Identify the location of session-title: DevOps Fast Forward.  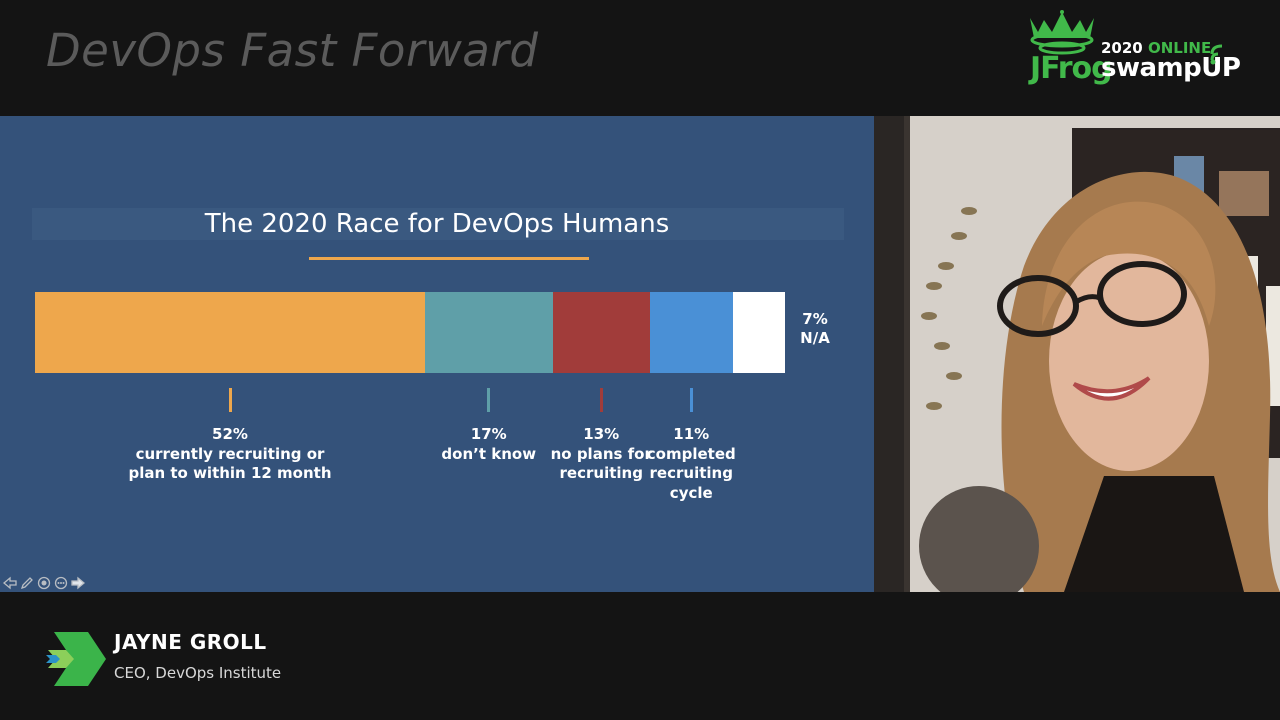
(292, 50).